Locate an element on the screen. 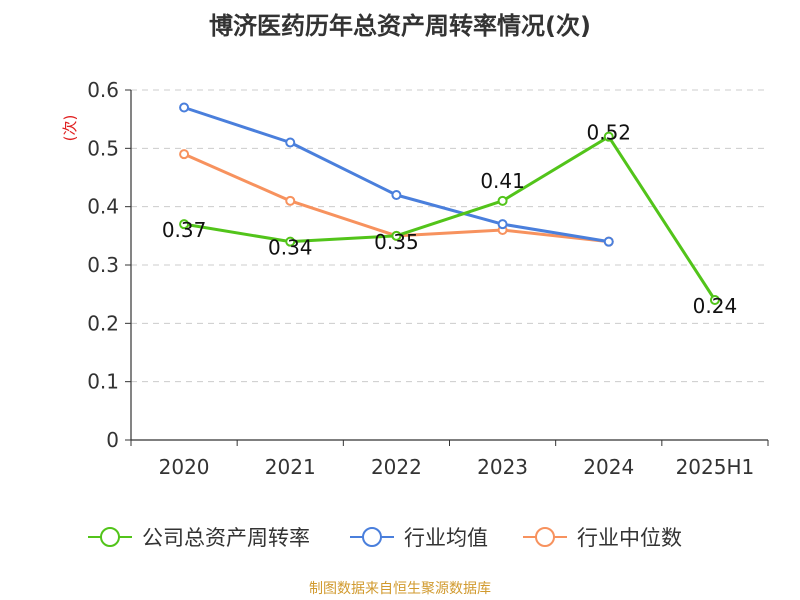  legend-label: 行业均值 is located at coordinates (446, 538).